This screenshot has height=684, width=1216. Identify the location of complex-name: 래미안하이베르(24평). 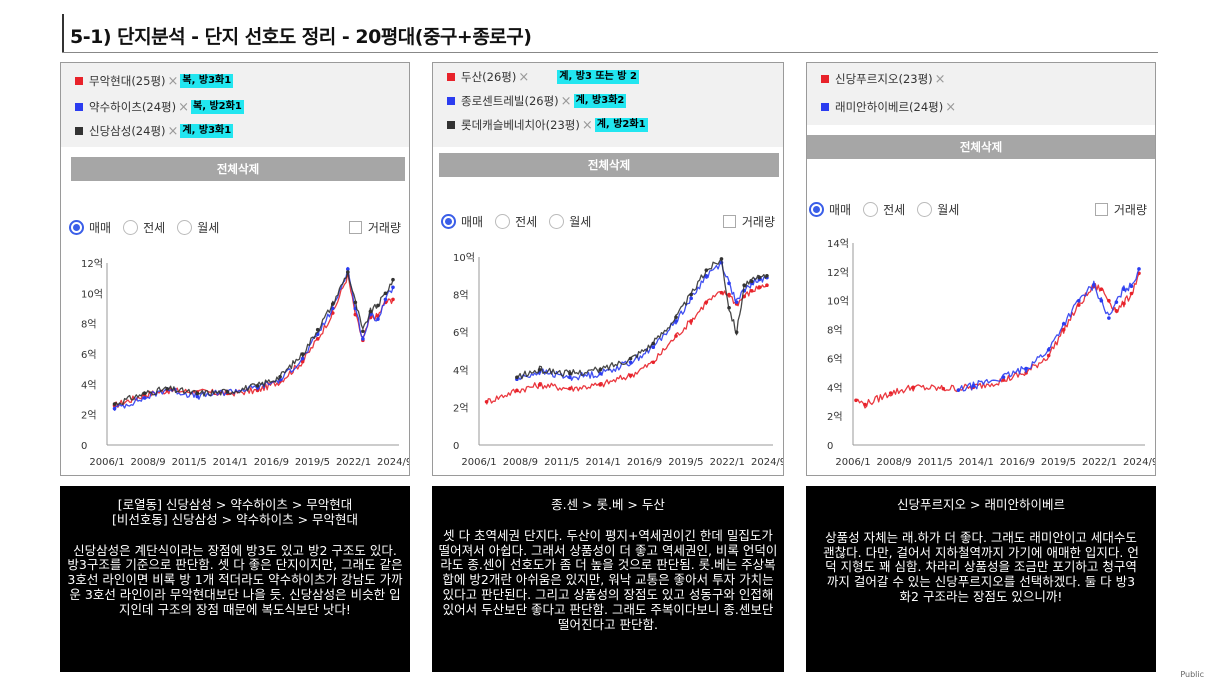
(889, 107).